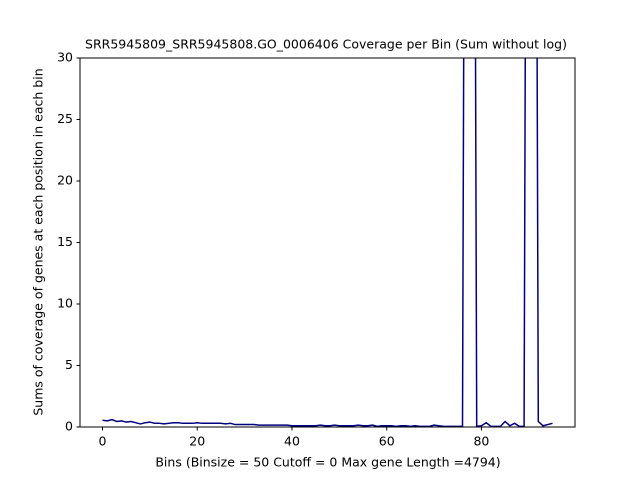  What do you see at coordinates (103, 441) in the screenshot?
I see `x-tick-label: 0` at bounding box center [103, 441].